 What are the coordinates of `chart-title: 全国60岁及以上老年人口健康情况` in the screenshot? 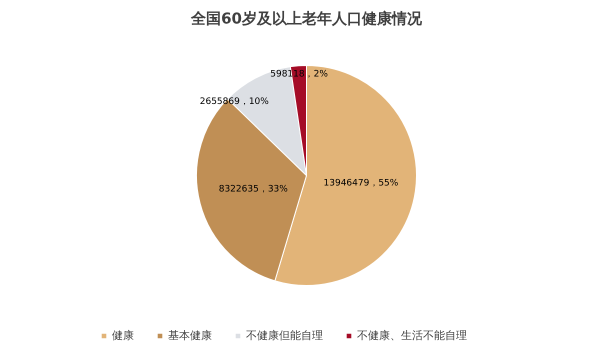 It's located at (306, 19).